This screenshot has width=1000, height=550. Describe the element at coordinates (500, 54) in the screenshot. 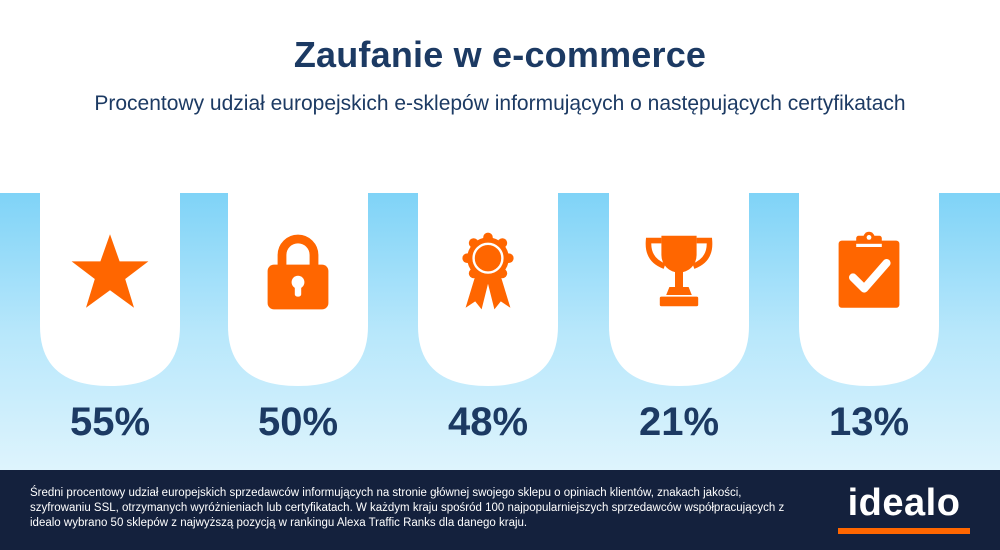

I see `page-title: Zaufanie w e-commerce` at that location.